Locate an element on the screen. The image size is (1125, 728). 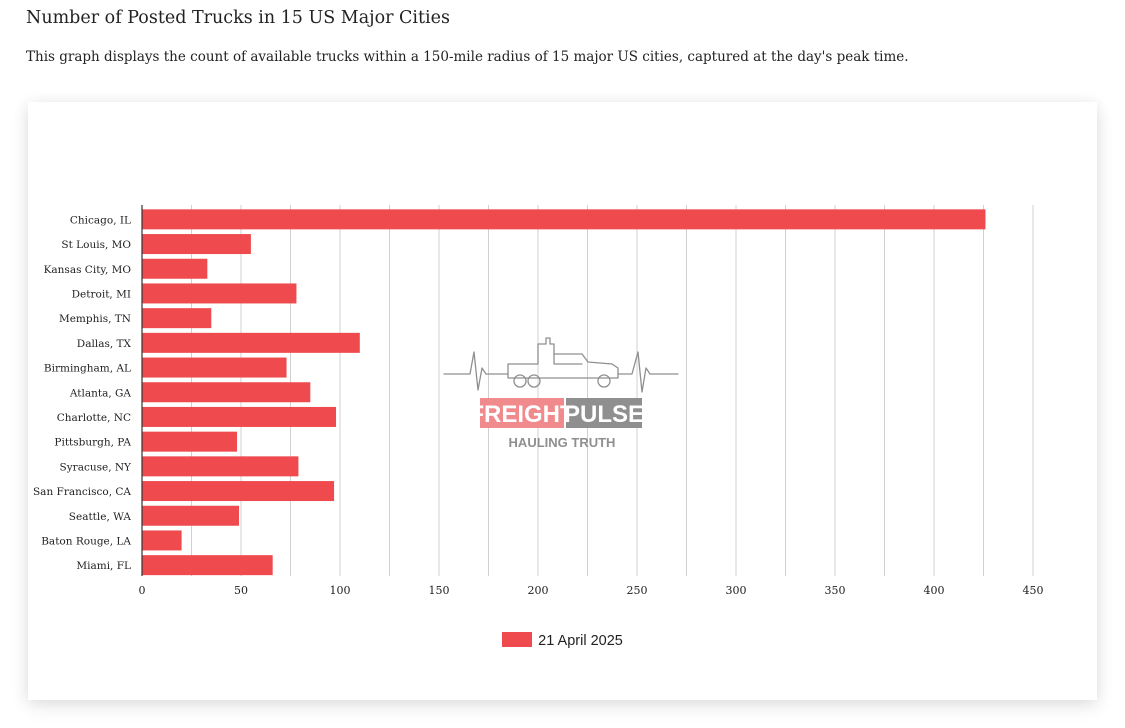
brand-tagline: HAULING TRUTH is located at coordinates (562, 442).